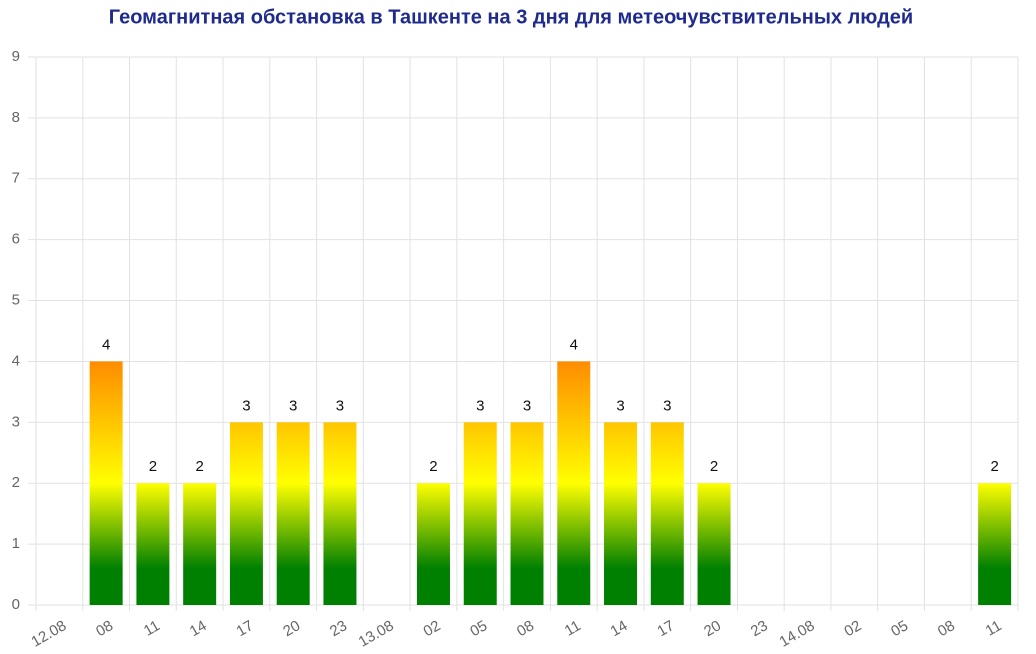 This screenshot has width=1036, height=654. I want to click on y-tick-label: 6, so click(16, 239).